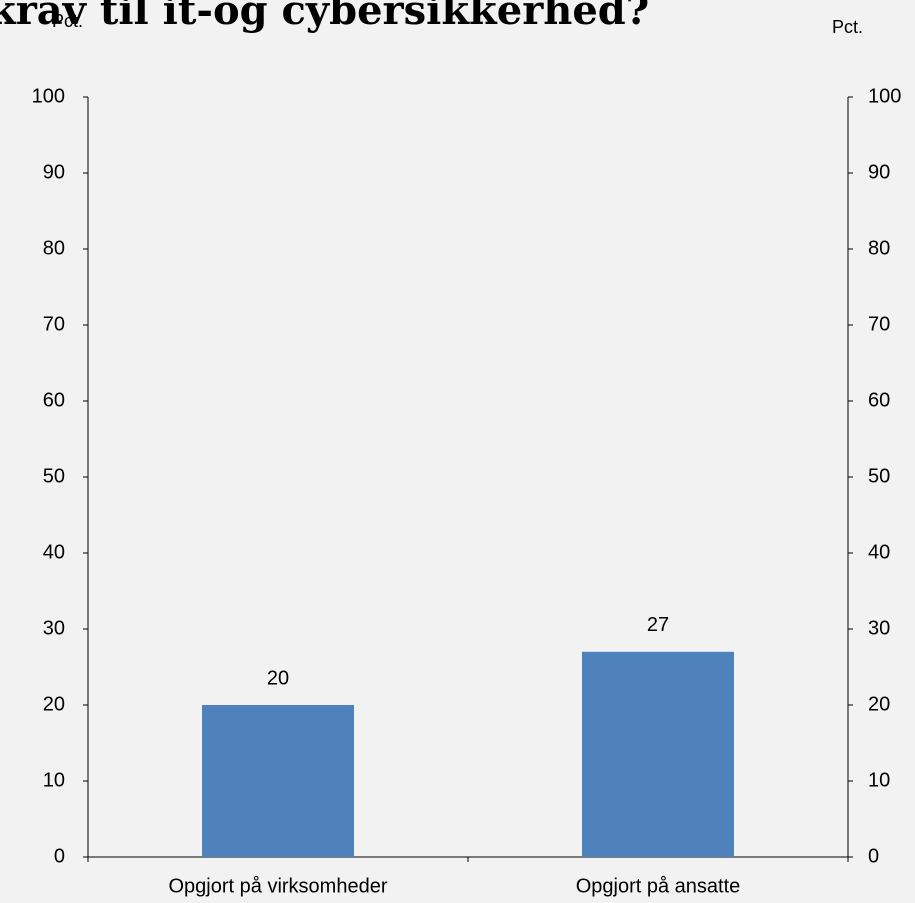 The height and width of the screenshot is (903, 915). What do you see at coordinates (879, 780) in the screenshot?
I see `y2-tick-label: 10` at bounding box center [879, 780].